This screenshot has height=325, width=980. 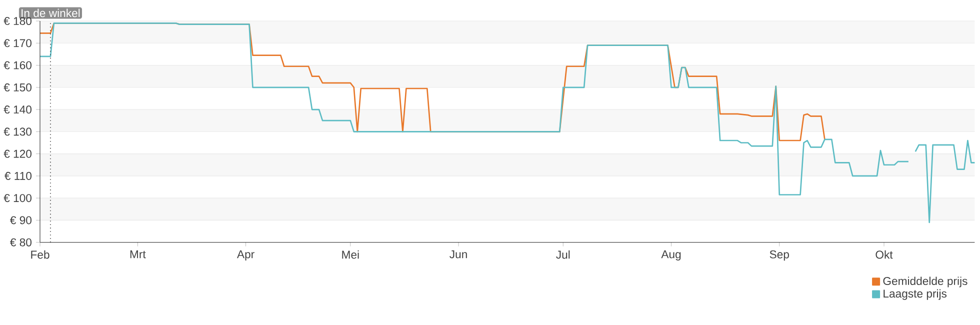 I want to click on ref-line-label: In de winkel, so click(x=51, y=13).